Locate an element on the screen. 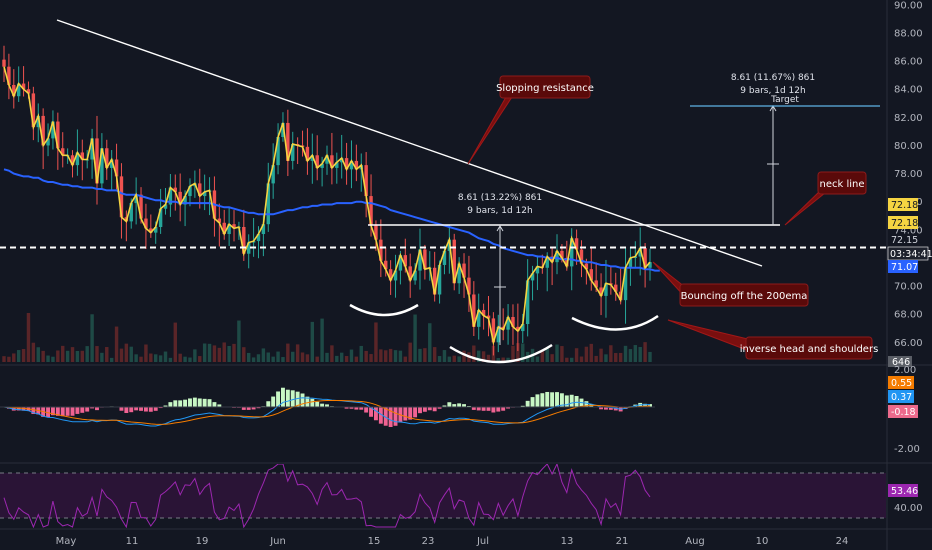  right-shoulder-arc is located at coordinates (615, 322).